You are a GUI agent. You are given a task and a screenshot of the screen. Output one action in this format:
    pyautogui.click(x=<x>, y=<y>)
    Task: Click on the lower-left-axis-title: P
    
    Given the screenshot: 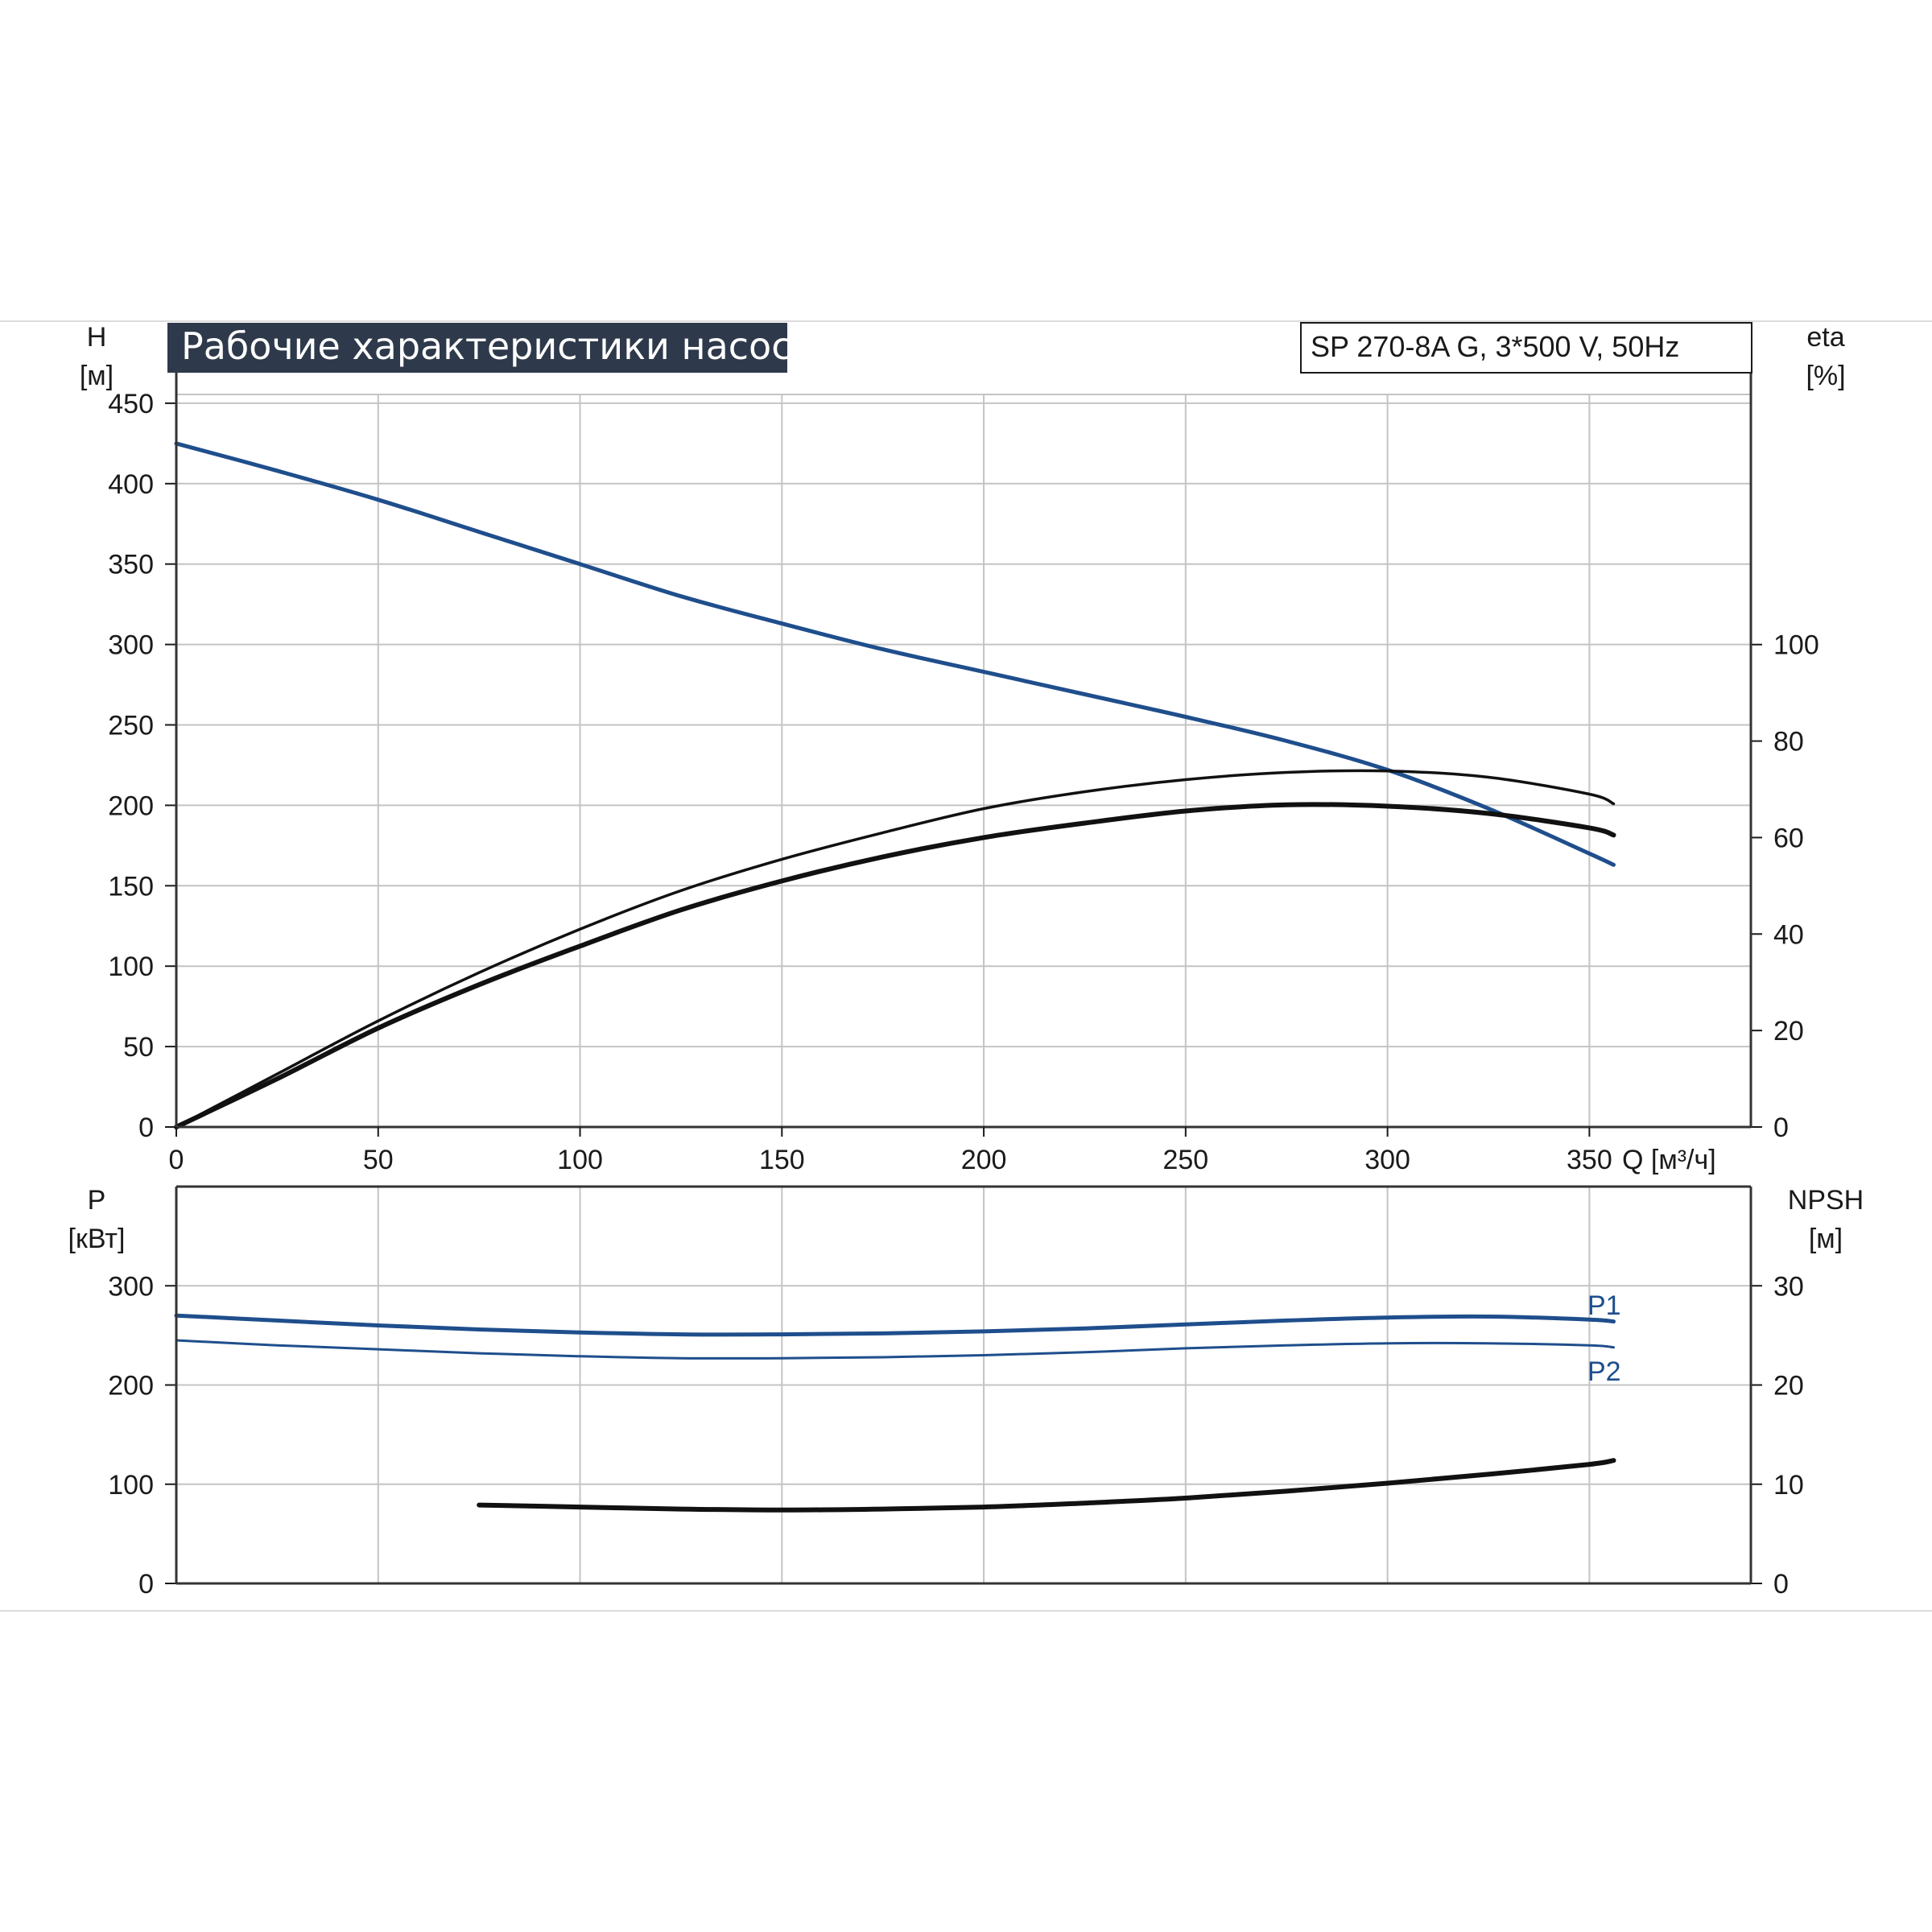 What is the action you would take?
    pyautogui.click(x=97, y=1200)
    